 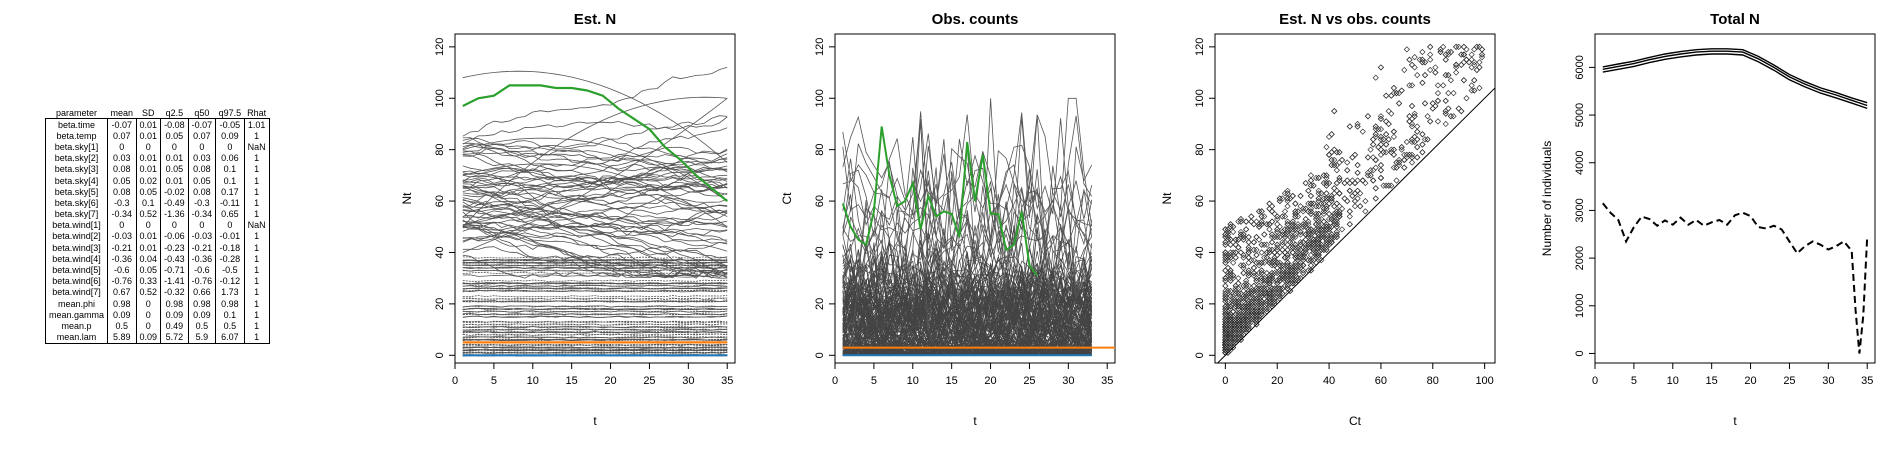 What do you see at coordinates (230, 236) in the screenshot?
I see `table-cell: -0.01` at bounding box center [230, 236].